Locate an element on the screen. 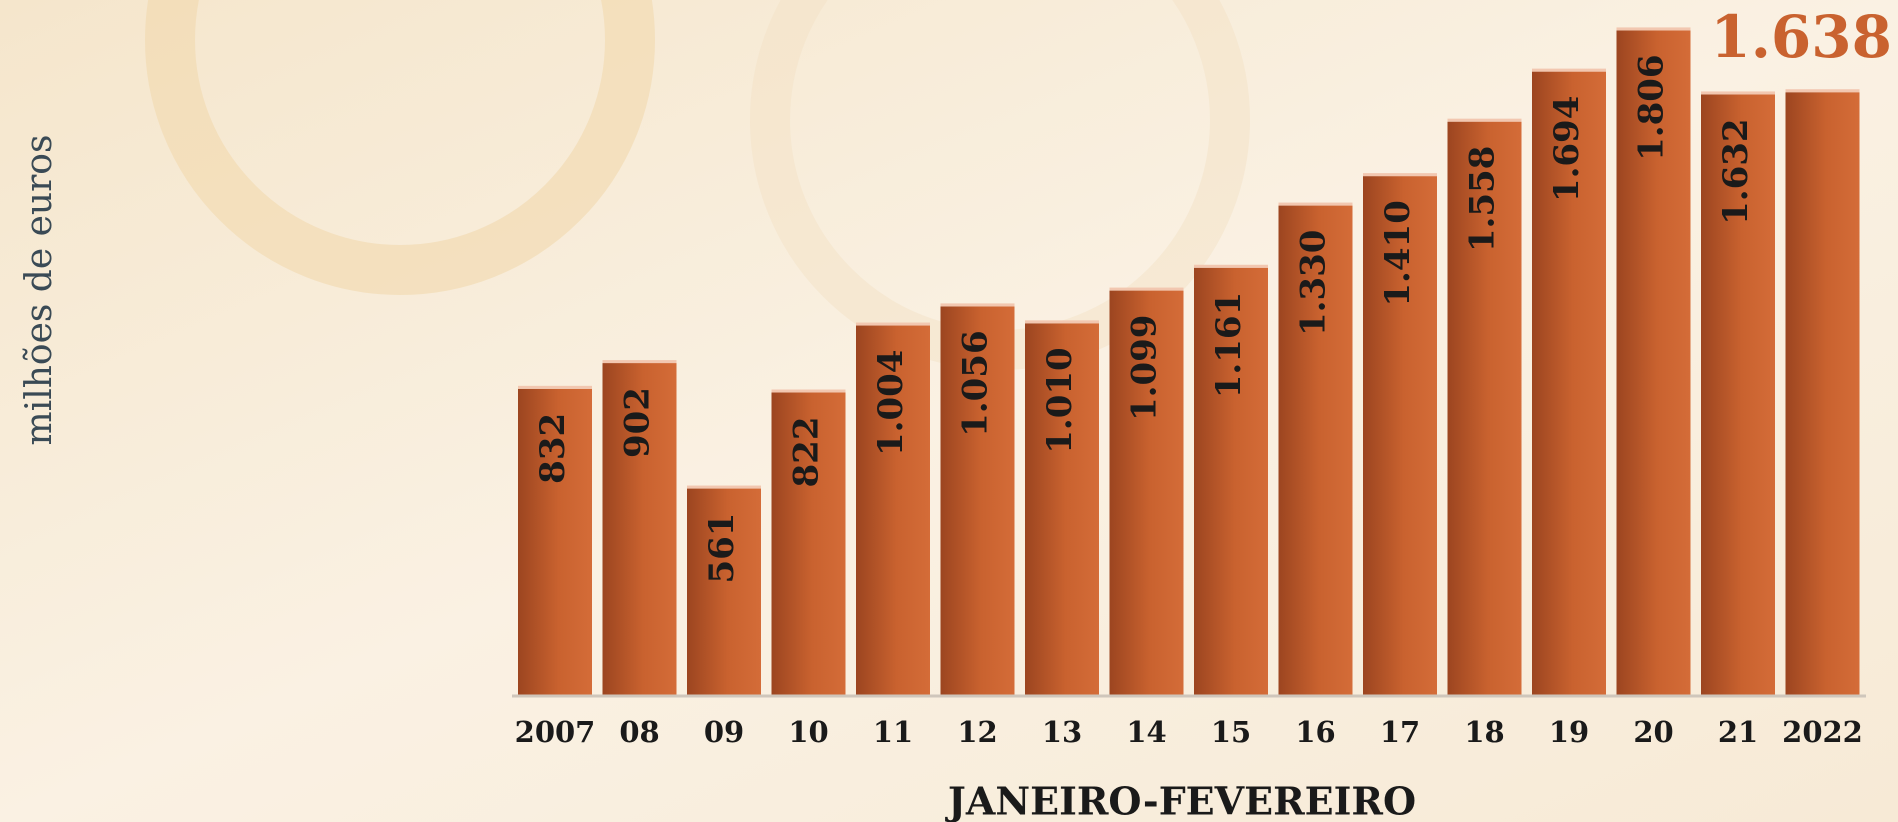 The width and height of the screenshot is (1898, 822). x-axis-label: JANEIRO-FEVEREIRO is located at coordinates (1180, 800).